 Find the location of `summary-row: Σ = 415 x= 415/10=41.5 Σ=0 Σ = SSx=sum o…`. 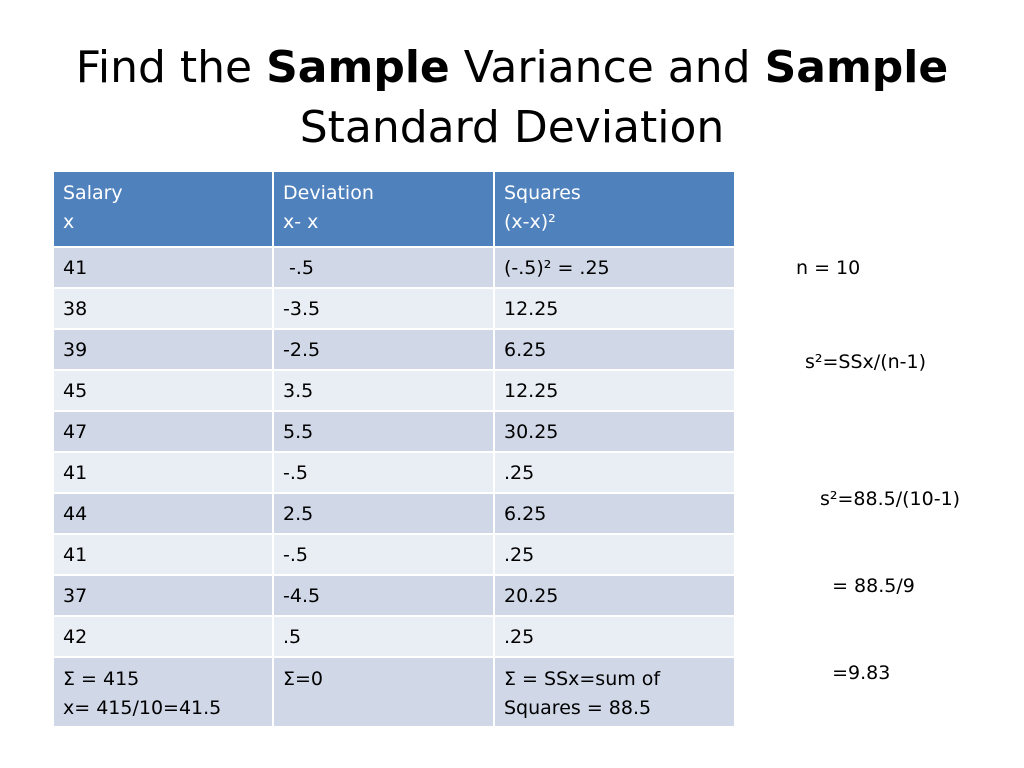

summary-row: Σ = 415 x= 415/10=41.5 Σ=0 Σ = SSx=sum o… is located at coordinates (394, 692).